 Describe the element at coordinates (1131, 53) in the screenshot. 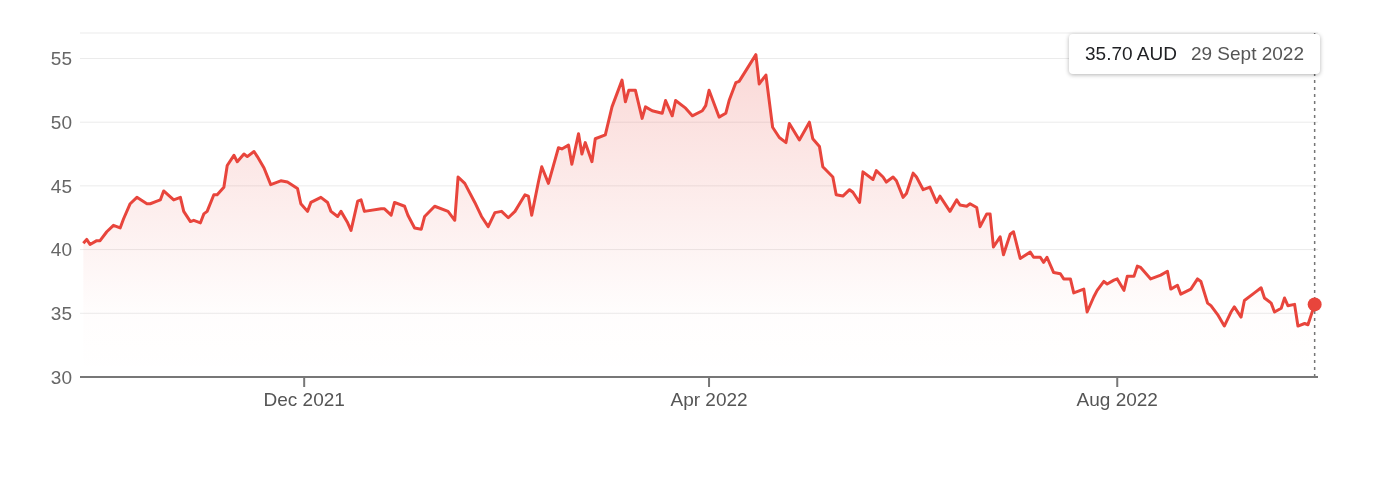

I see `annotation: 35.70 AUD` at that location.